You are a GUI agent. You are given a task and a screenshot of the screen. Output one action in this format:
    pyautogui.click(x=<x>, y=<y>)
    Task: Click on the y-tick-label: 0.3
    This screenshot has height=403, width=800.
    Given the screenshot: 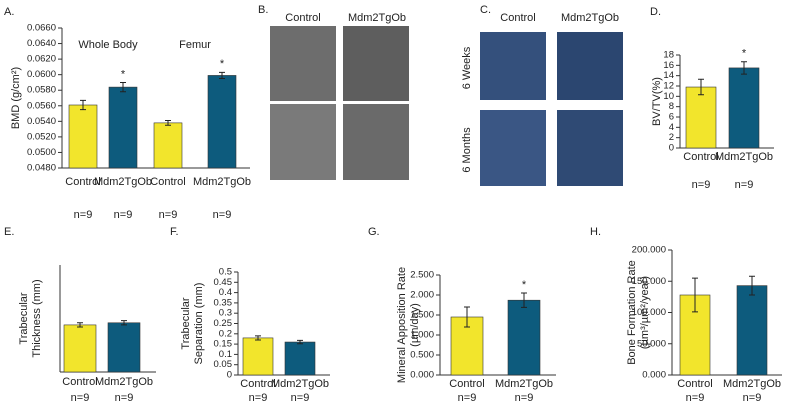 What is the action you would take?
    pyautogui.click(x=225, y=313)
    